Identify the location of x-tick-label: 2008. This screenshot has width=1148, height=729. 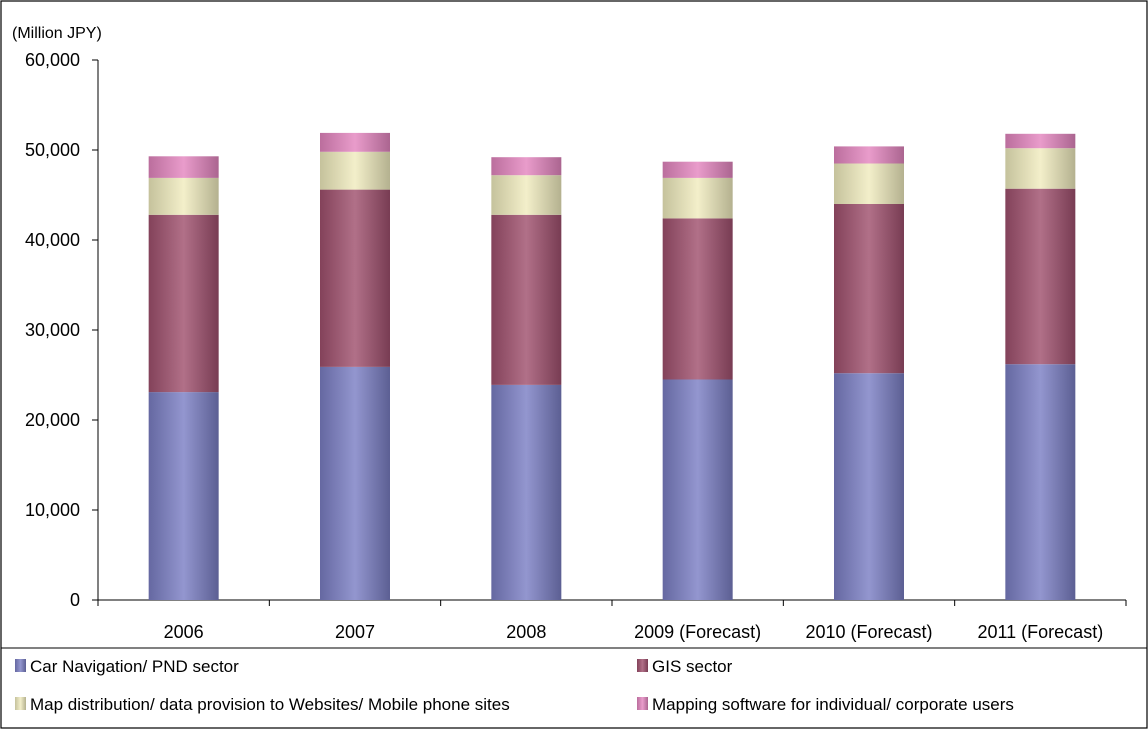
(526, 632).